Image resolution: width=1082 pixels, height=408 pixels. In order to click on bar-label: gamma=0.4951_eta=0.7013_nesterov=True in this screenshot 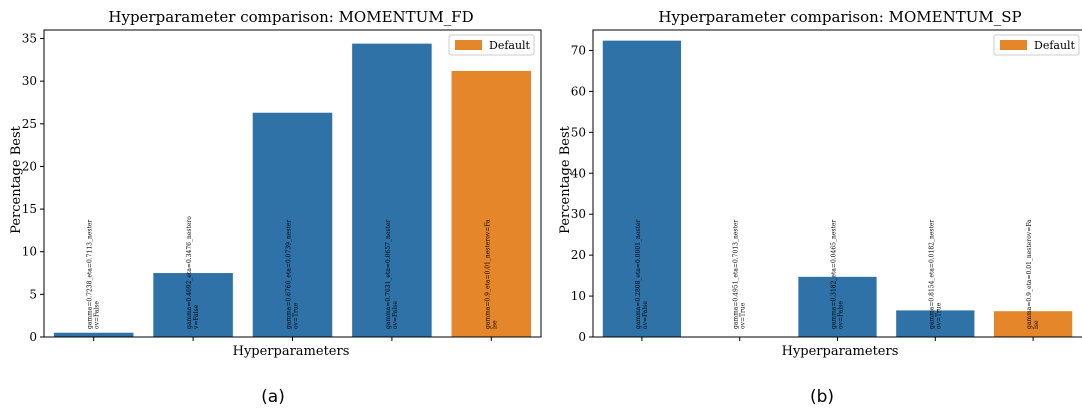, I will do `click(740, 274)`.